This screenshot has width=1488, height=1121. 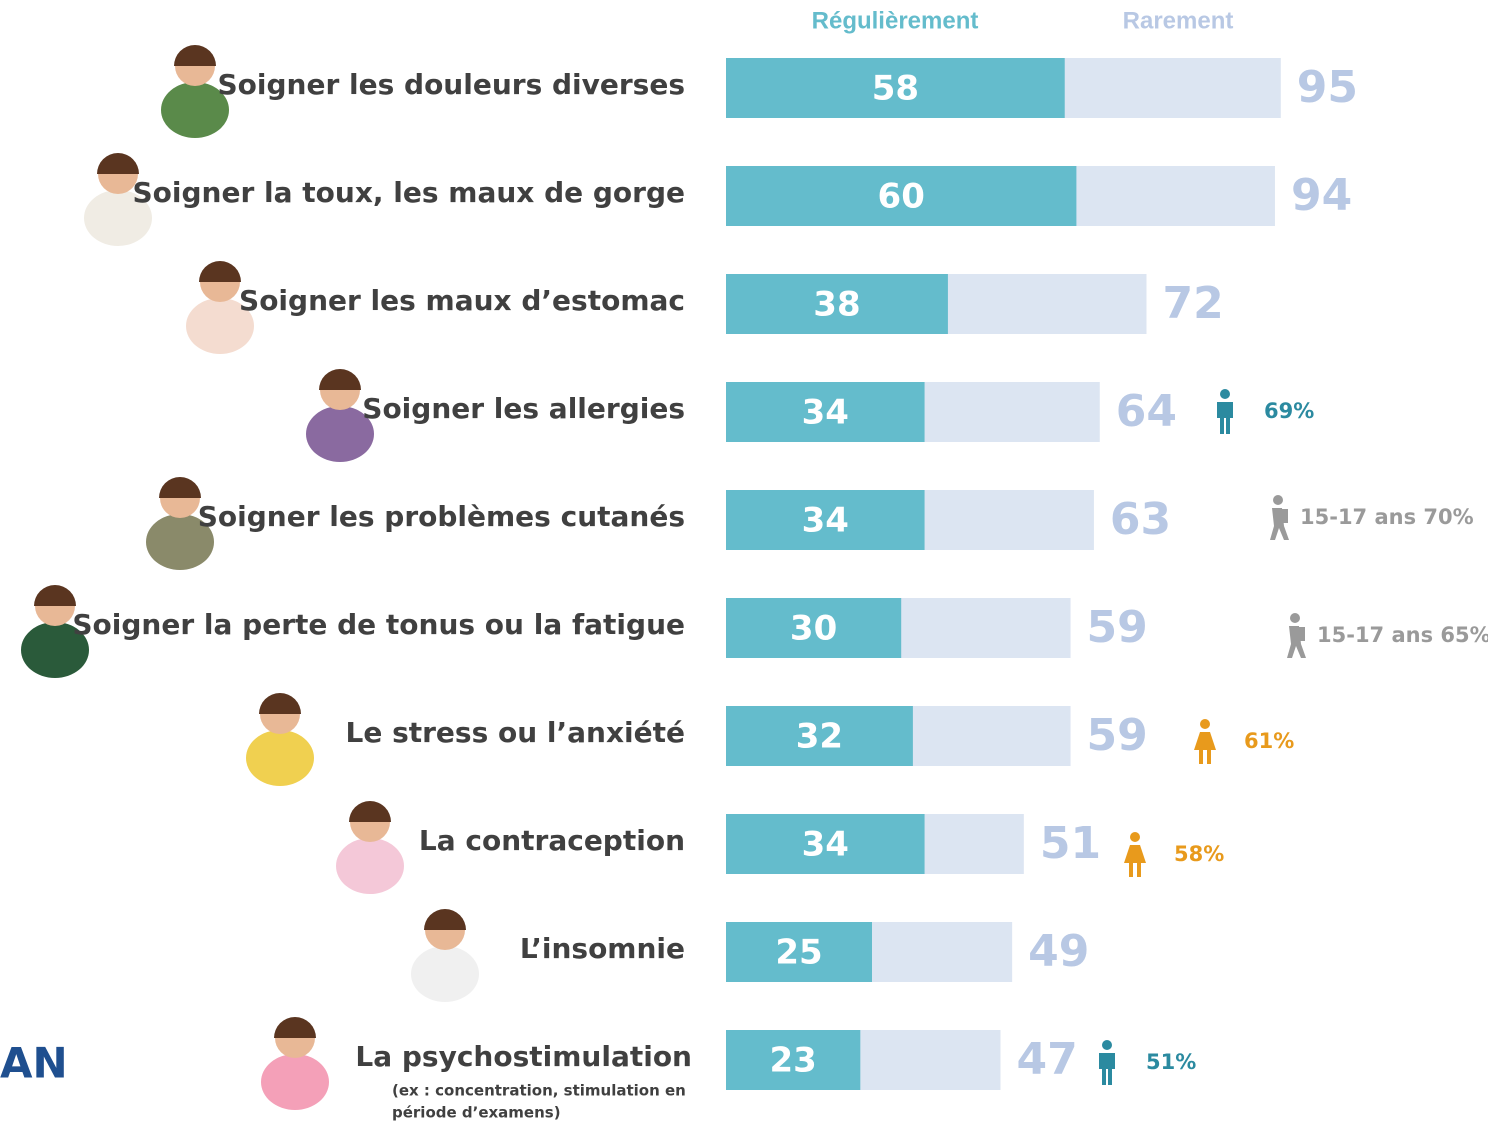 I want to click on category-label: La psychostimulation, so click(x=523, y=1056).